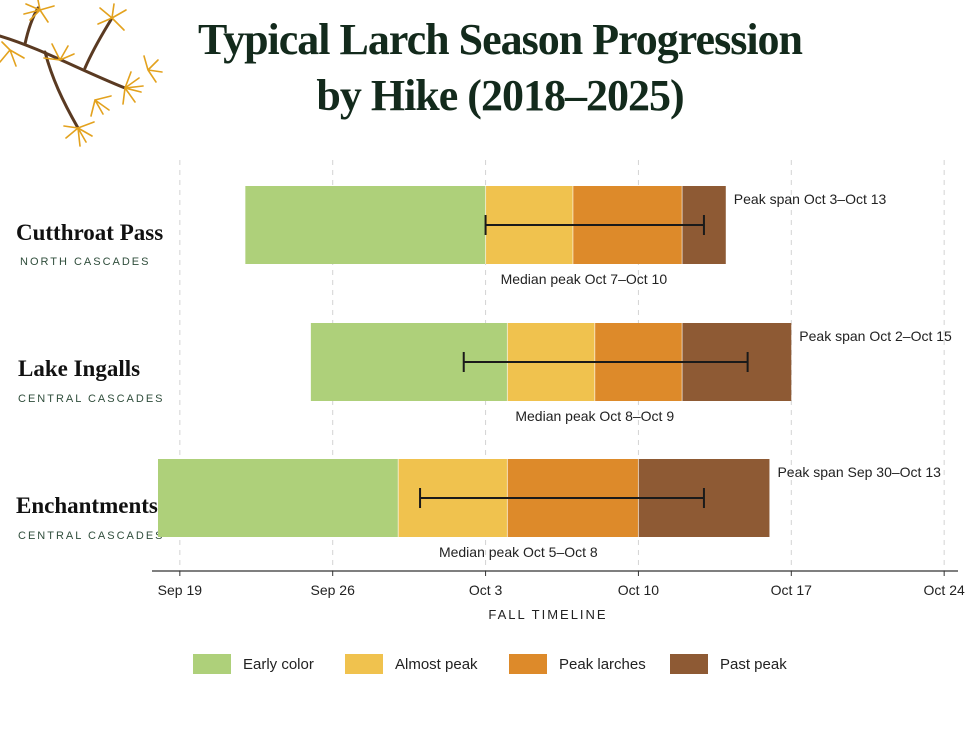  I want to click on x-tick-label-sep-26: Sep 26, so click(333, 590).